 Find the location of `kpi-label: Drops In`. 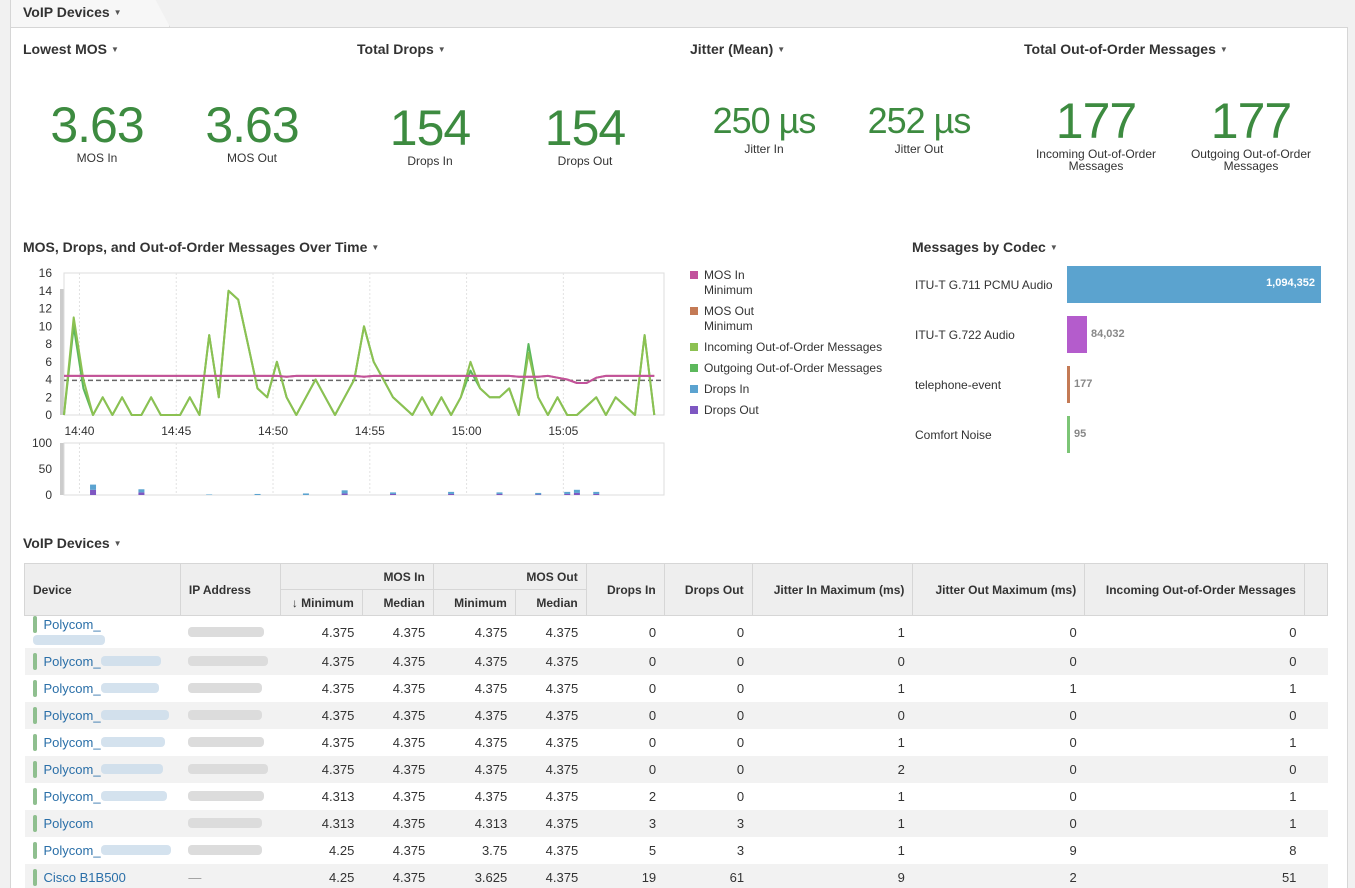

kpi-label: Drops In is located at coordinates (430, 161).